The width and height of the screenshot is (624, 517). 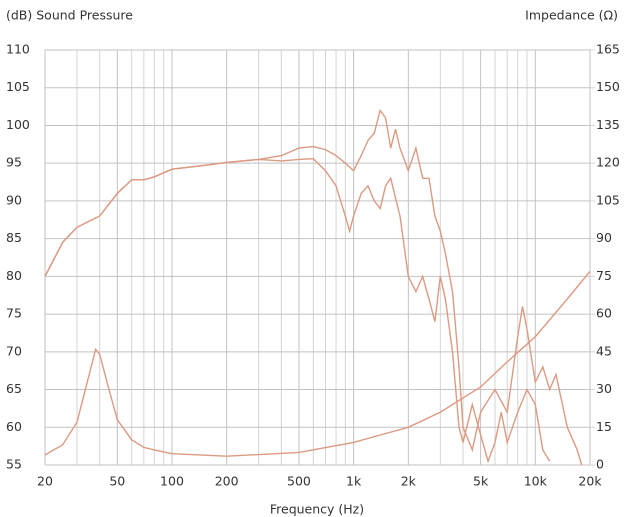 What do you see at coordinates (14, 426) in the screenshot?
I see `y-tick-label: 60` at bounding box center [14, 426].